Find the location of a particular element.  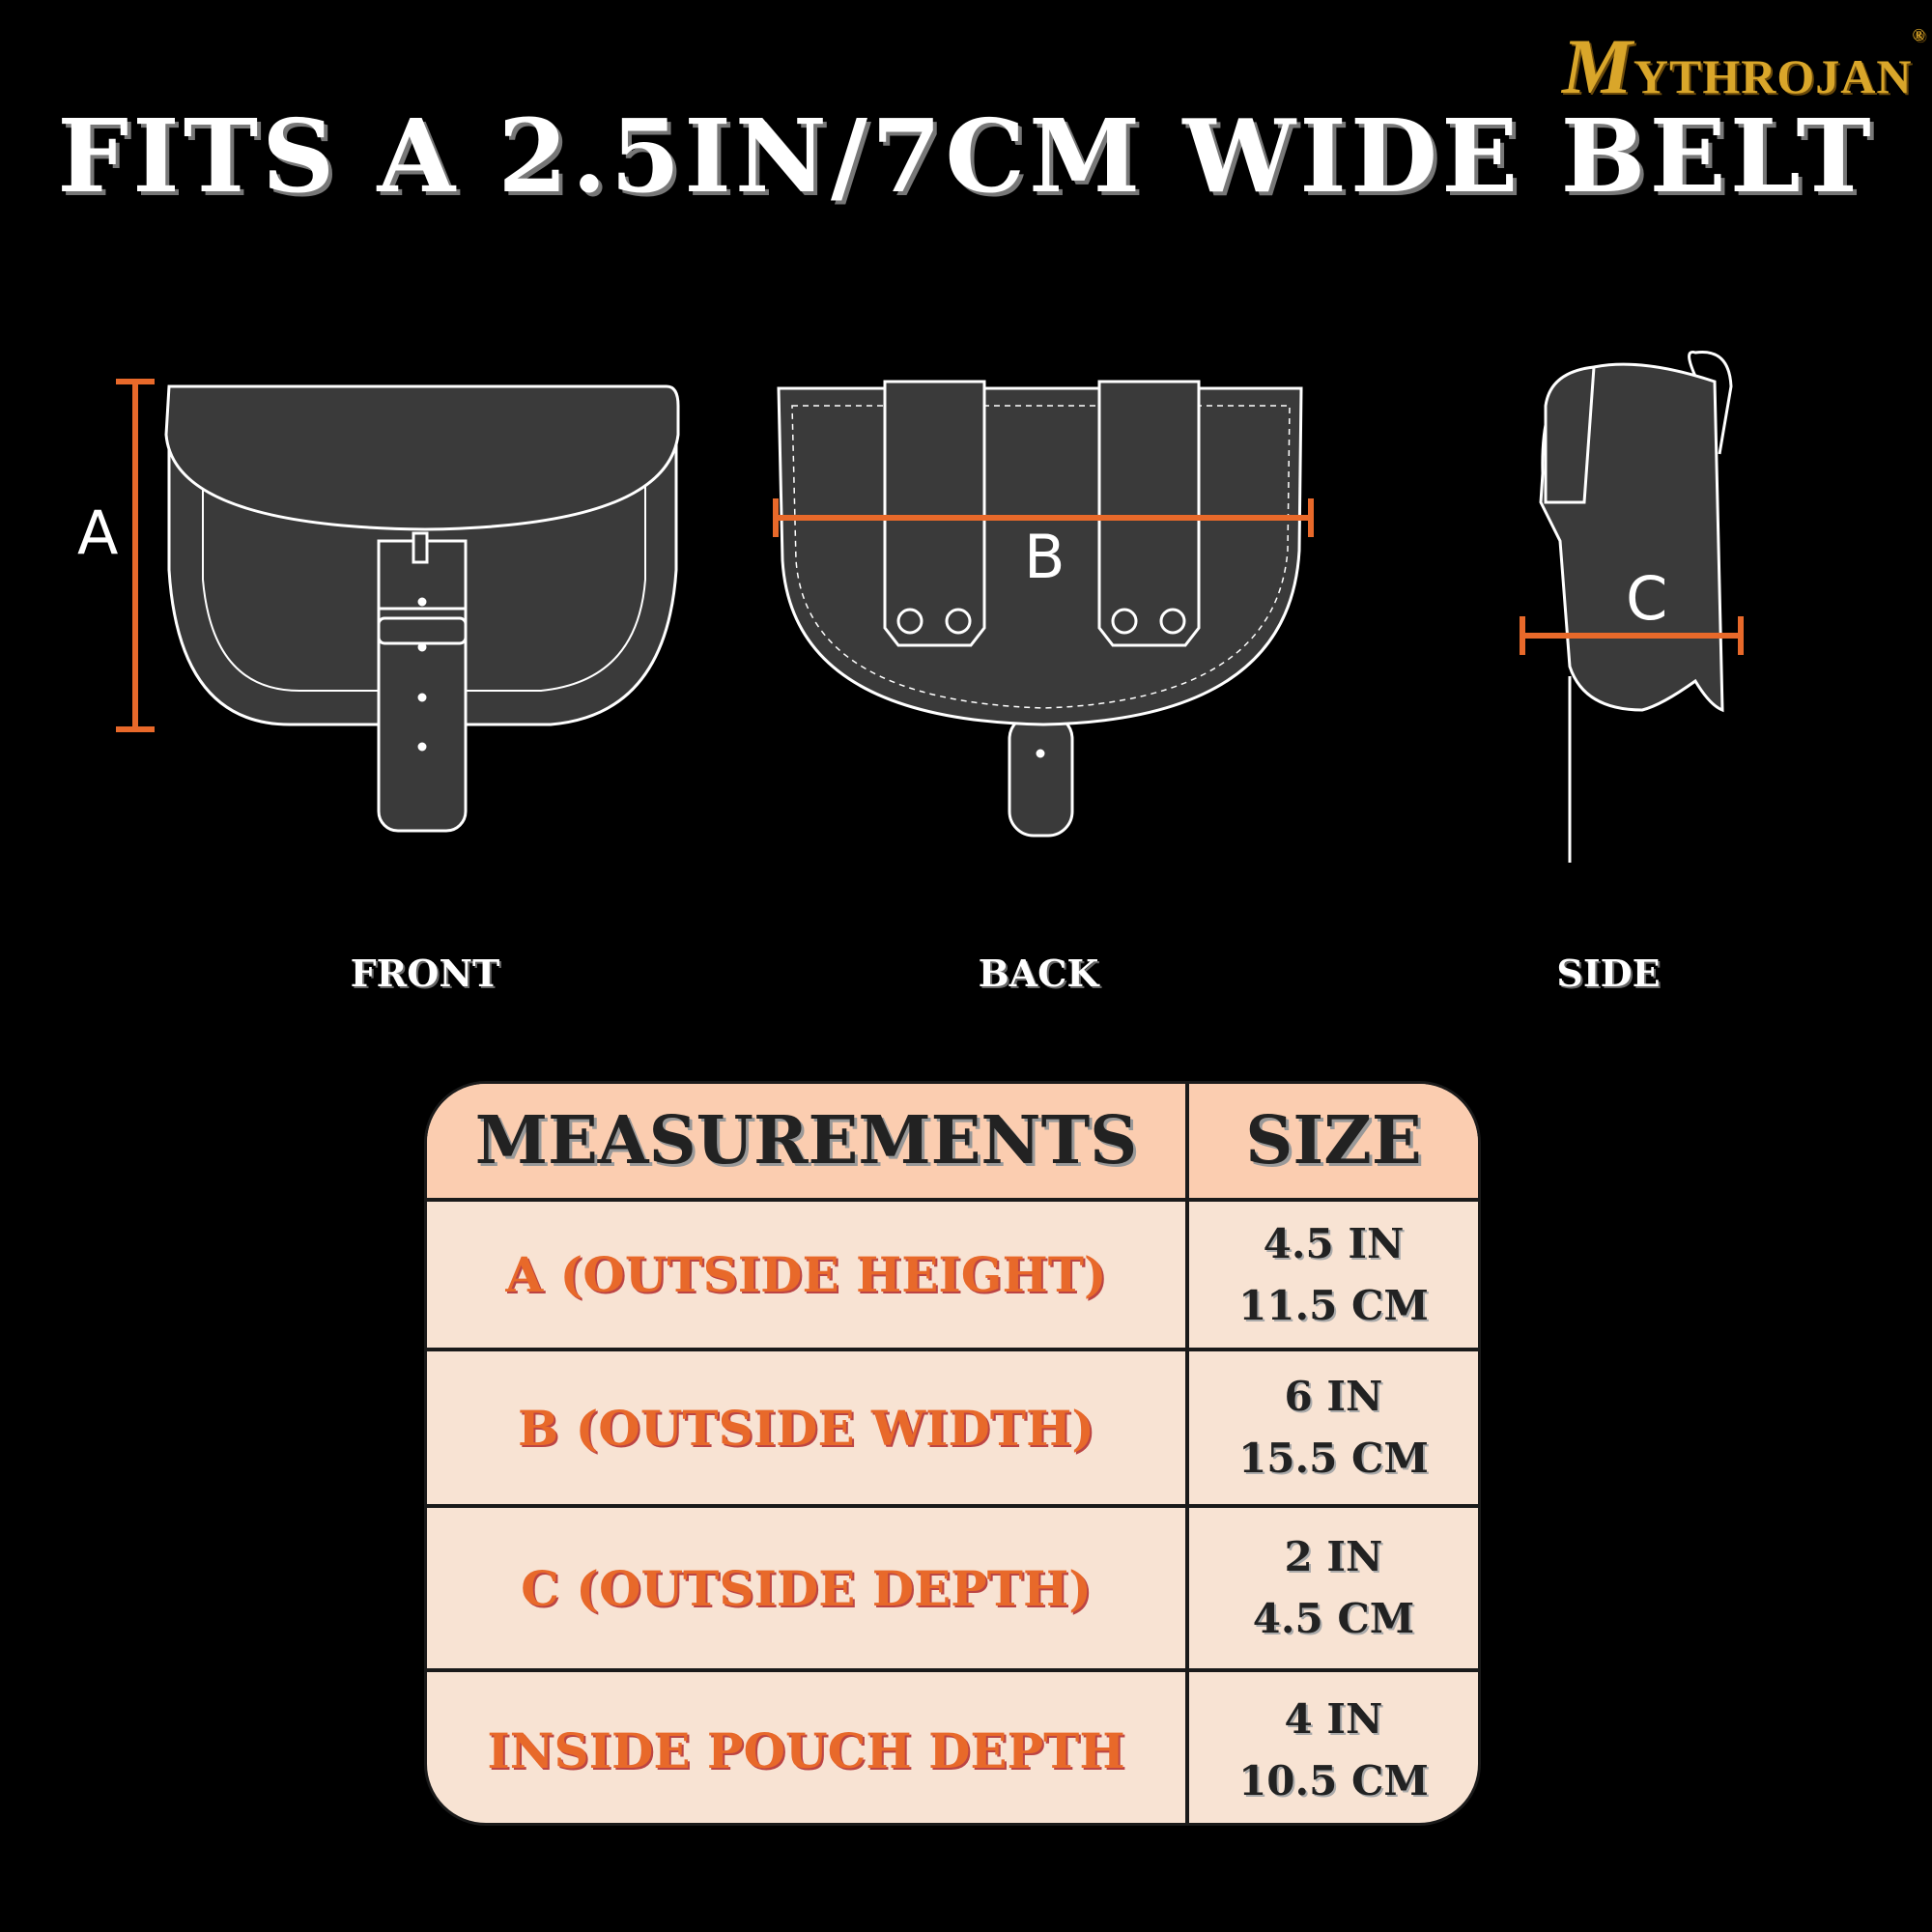

table-row: A (OUTSIDE HEIGHT) 4.5 IN 11.5 CM is located at coordinates (952, 1276).